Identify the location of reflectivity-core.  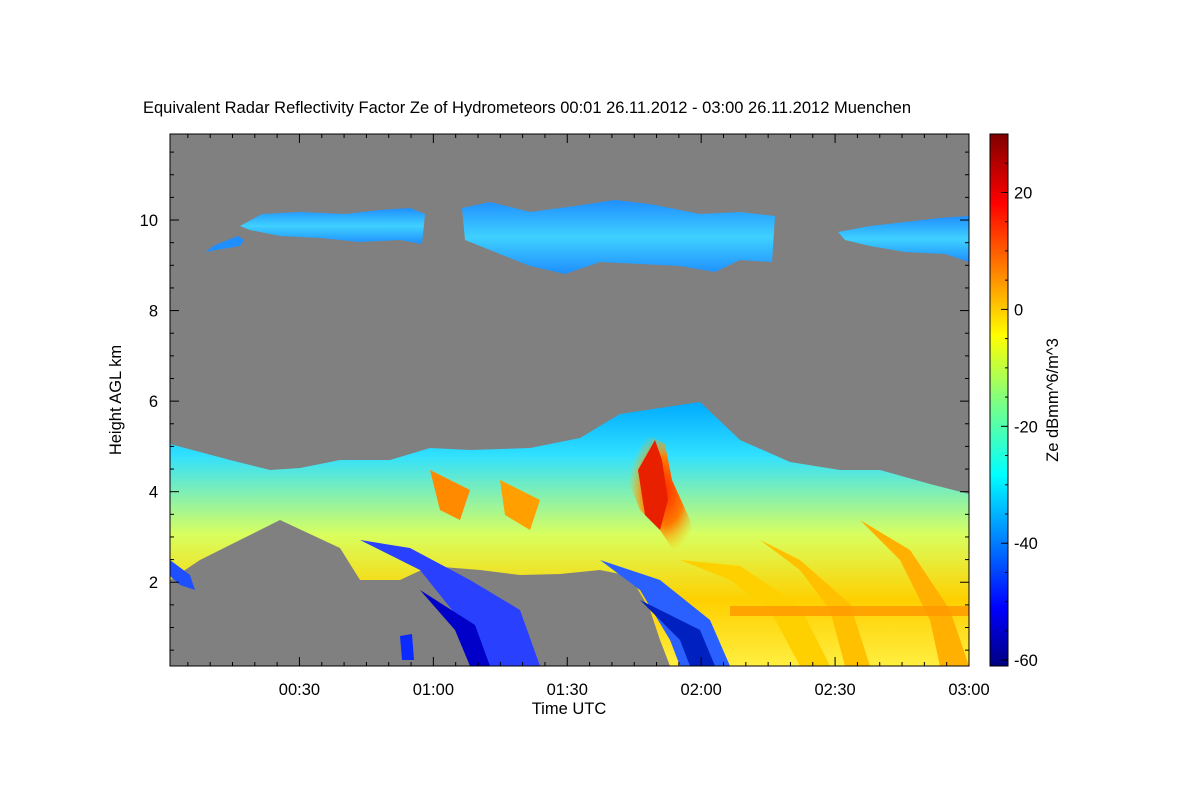
(653, 485).